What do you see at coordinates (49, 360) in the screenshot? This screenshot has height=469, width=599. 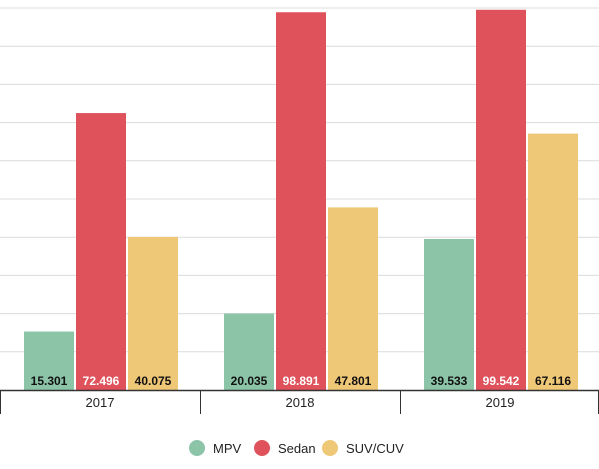 I see `bar-mpv-2017` at bounding box center [49, 360].